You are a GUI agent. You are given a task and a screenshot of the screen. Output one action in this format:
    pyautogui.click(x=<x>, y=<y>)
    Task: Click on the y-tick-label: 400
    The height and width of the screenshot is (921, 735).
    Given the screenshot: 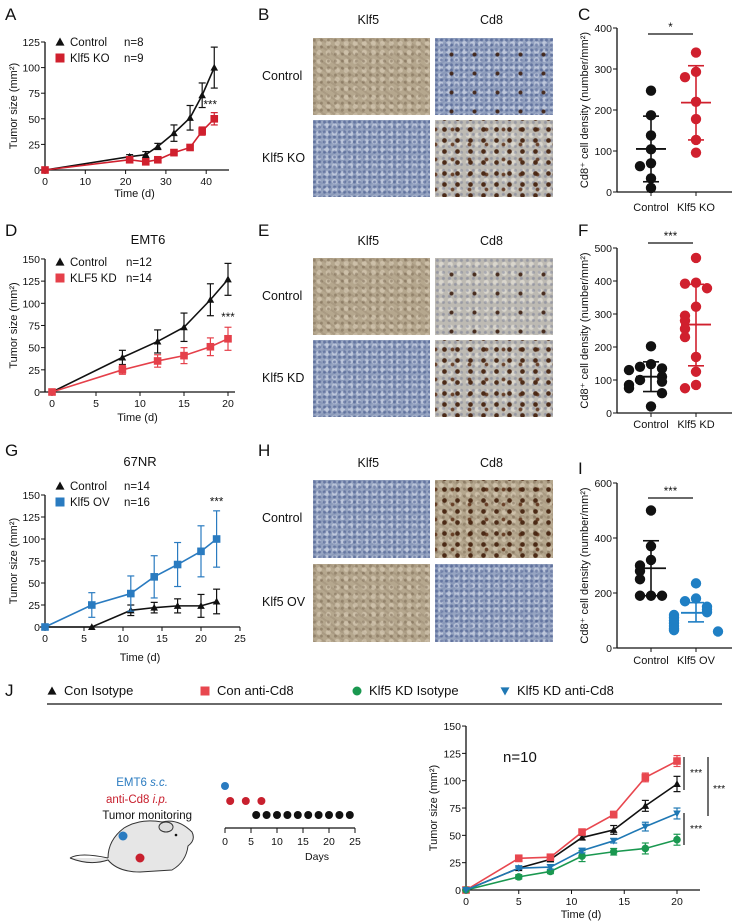 What is the action you would take?
    pyautogui.click(x=603, y=29)
    